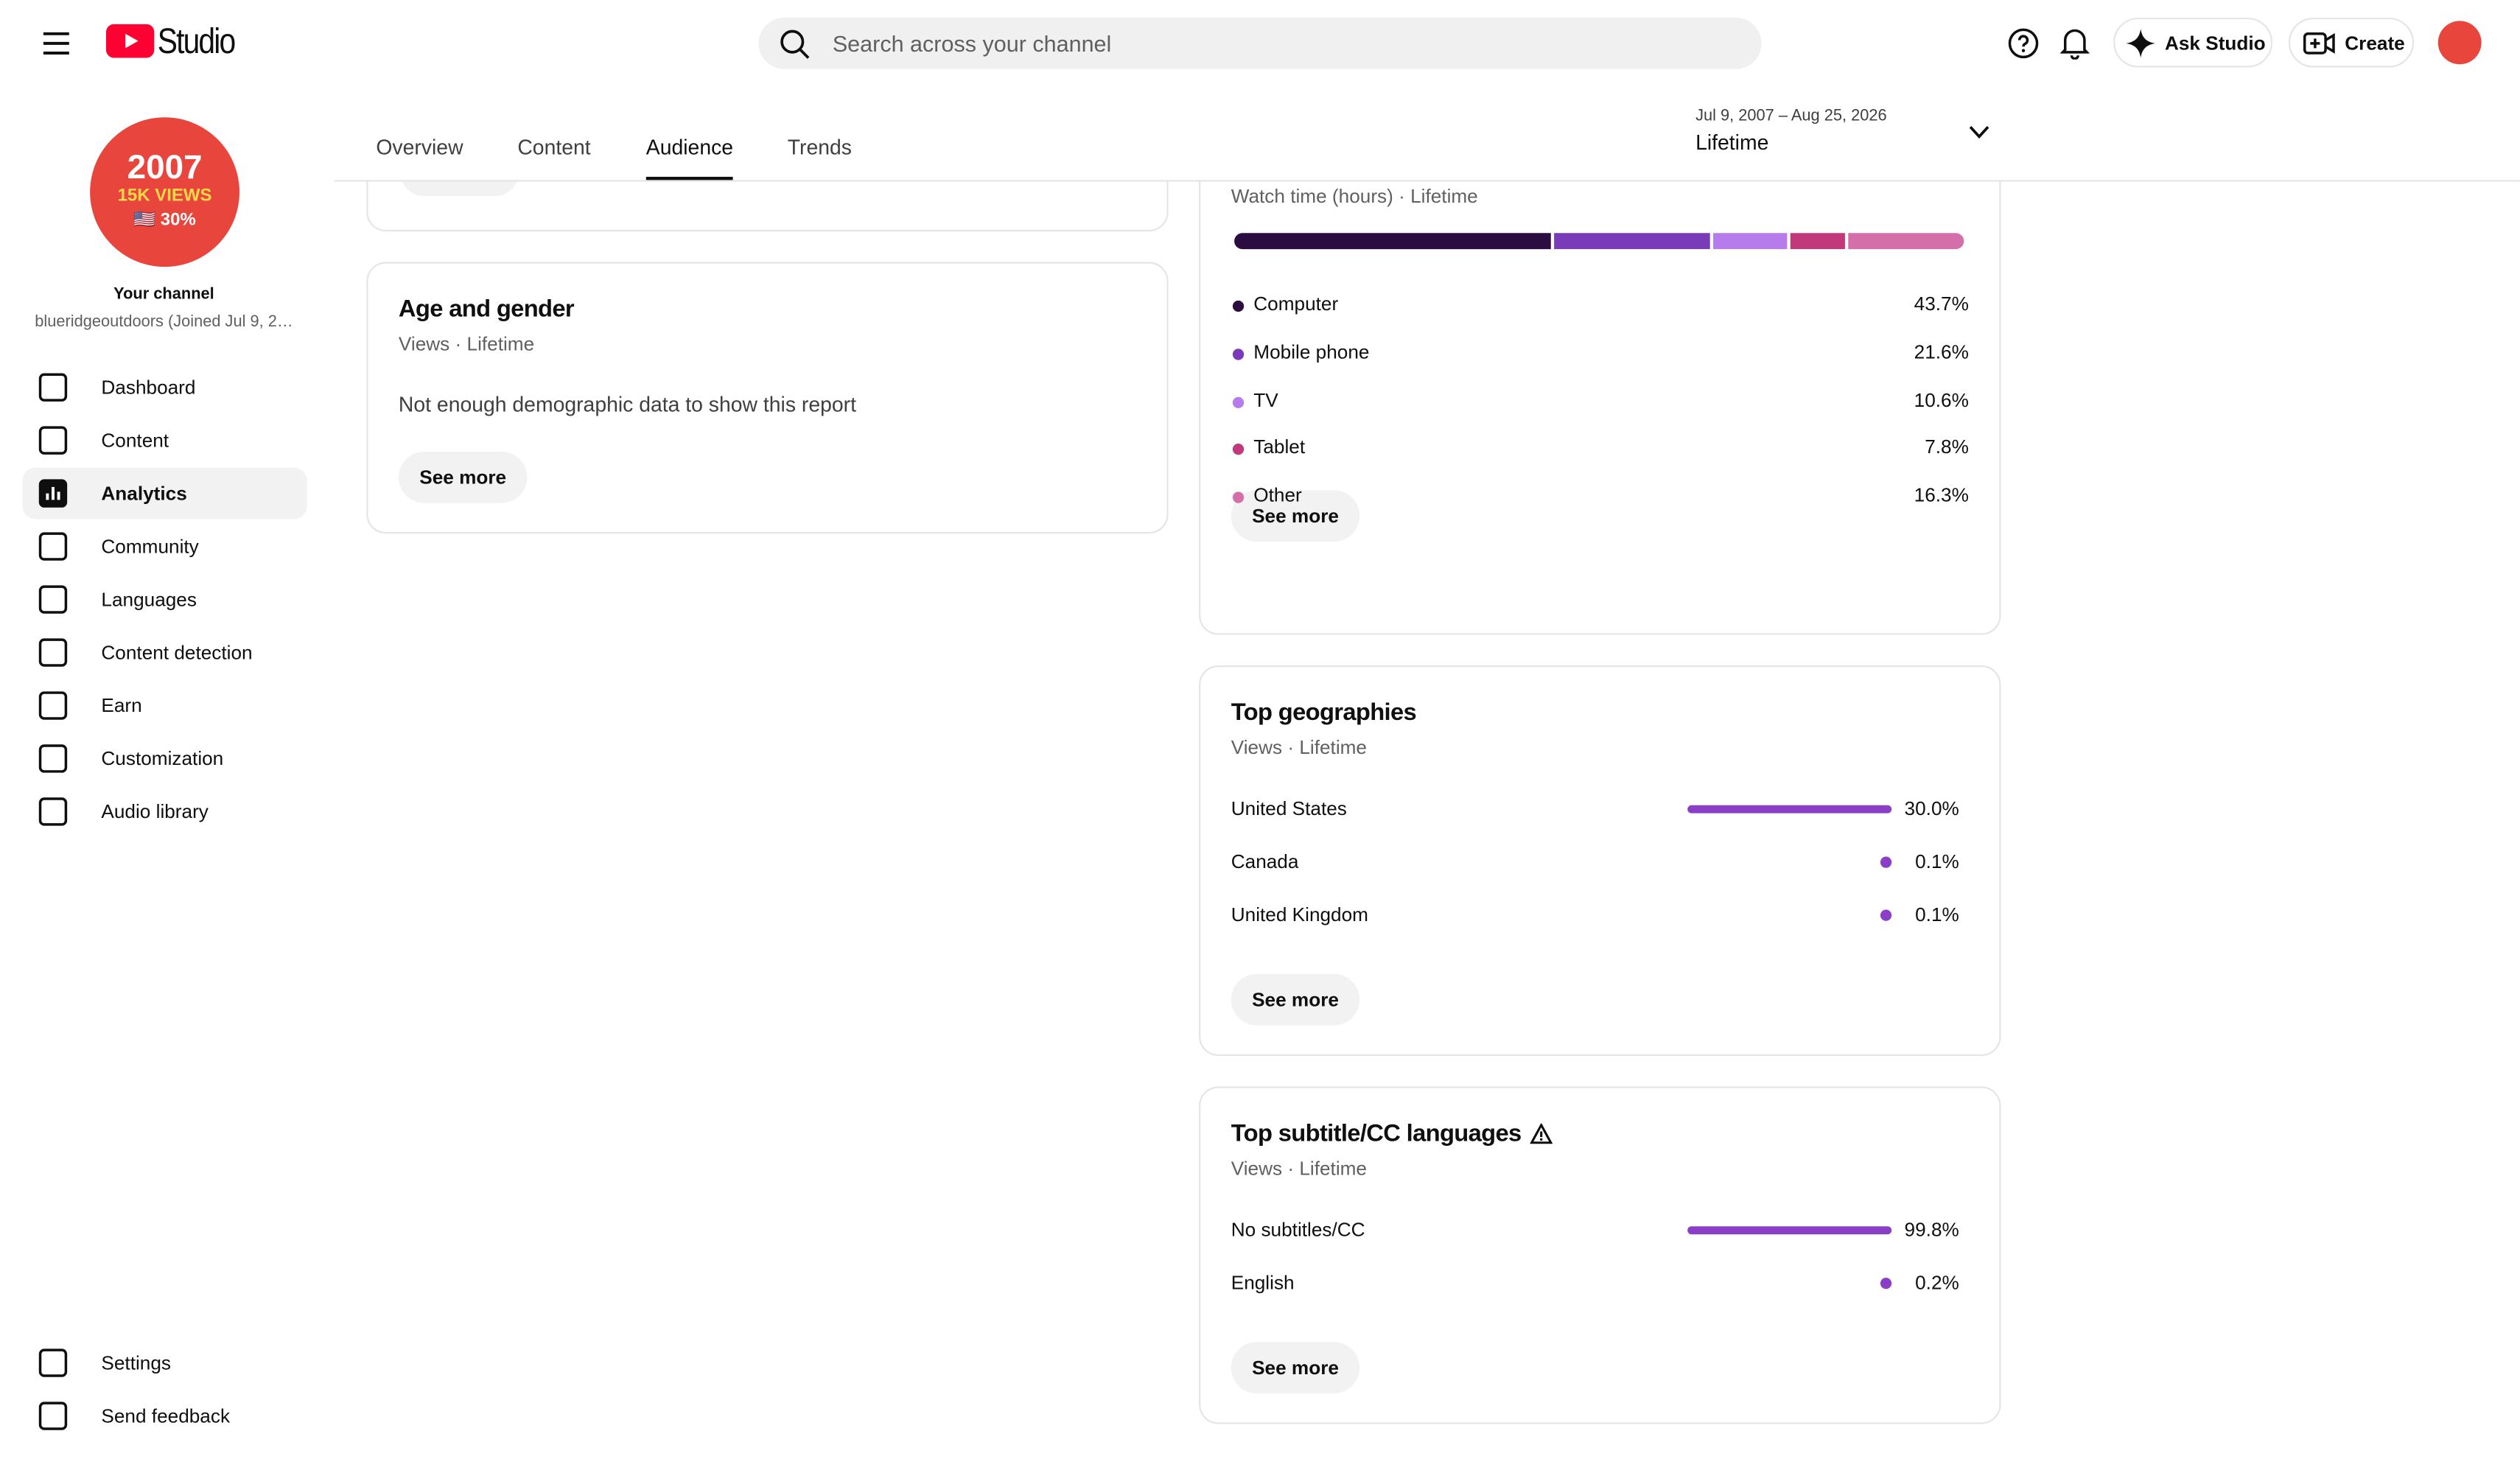 The width and height of the screenshot is (2520, 1459). What do you see at coordinates (1932, 808) in the screenshot?
I see `row-value: 30.0%` at bounding box center [1932, 808].